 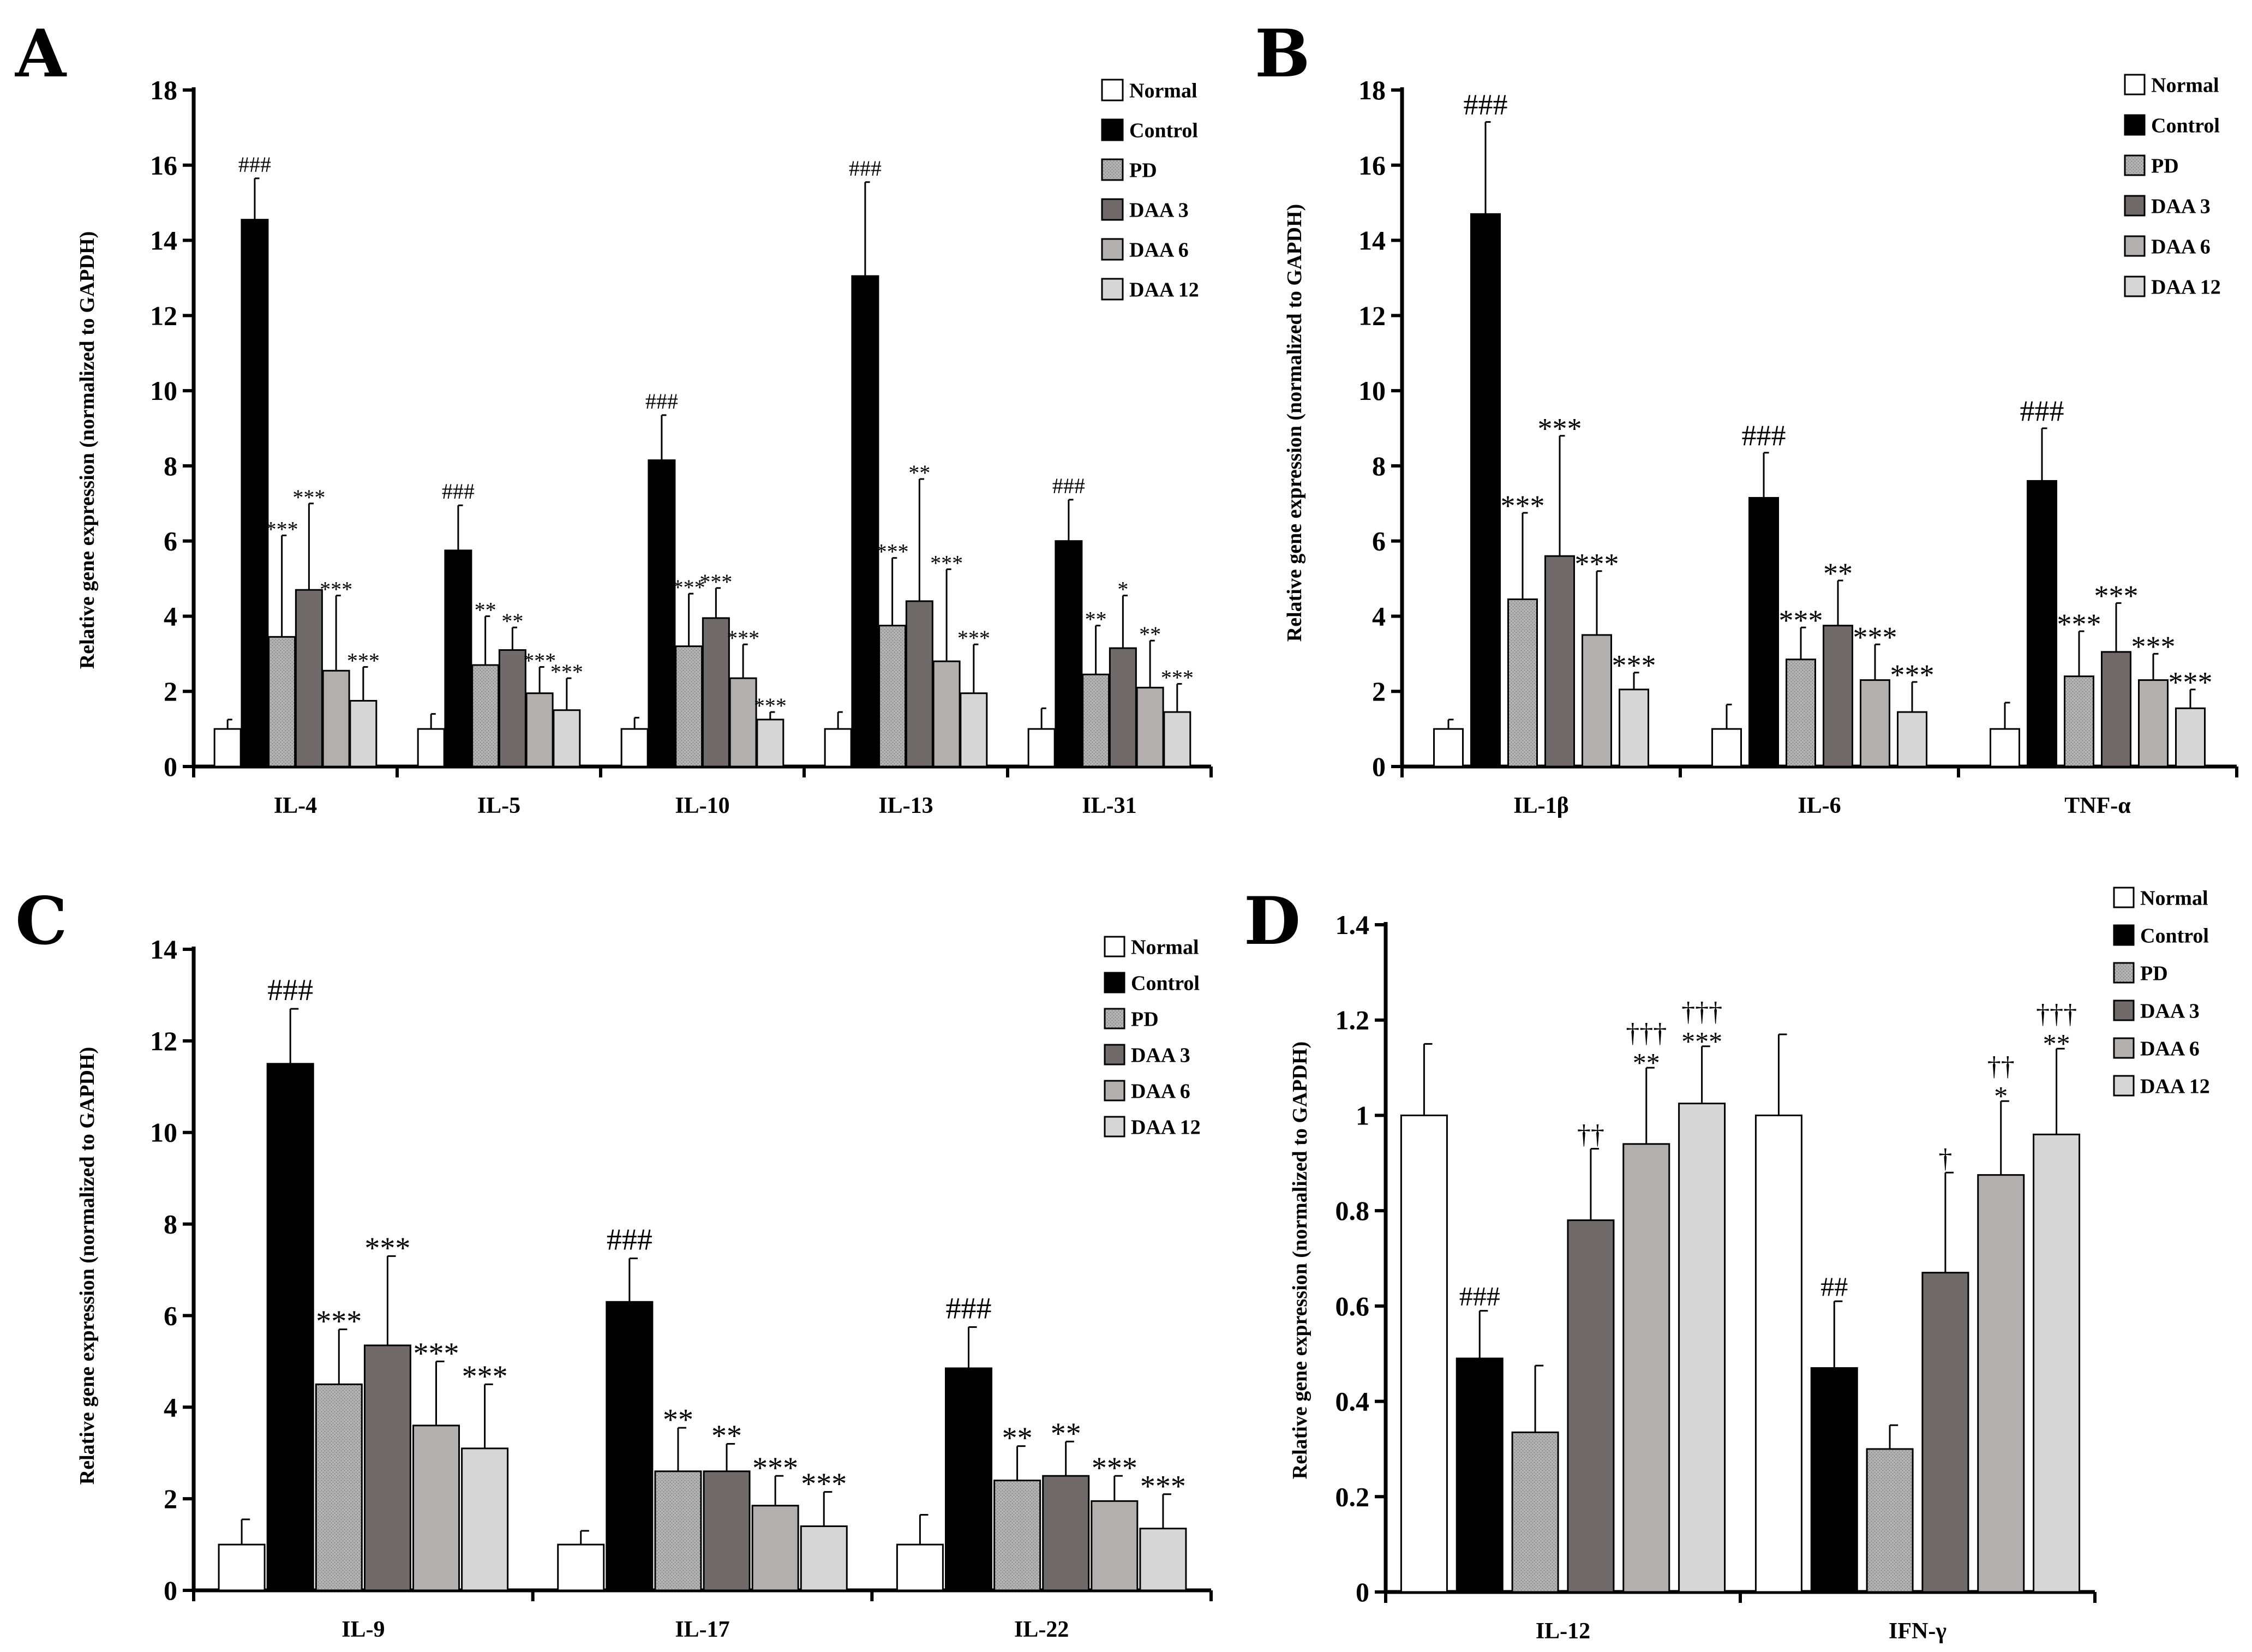 I want to click on legend-label: Normal, so click(x=1163, y=90).